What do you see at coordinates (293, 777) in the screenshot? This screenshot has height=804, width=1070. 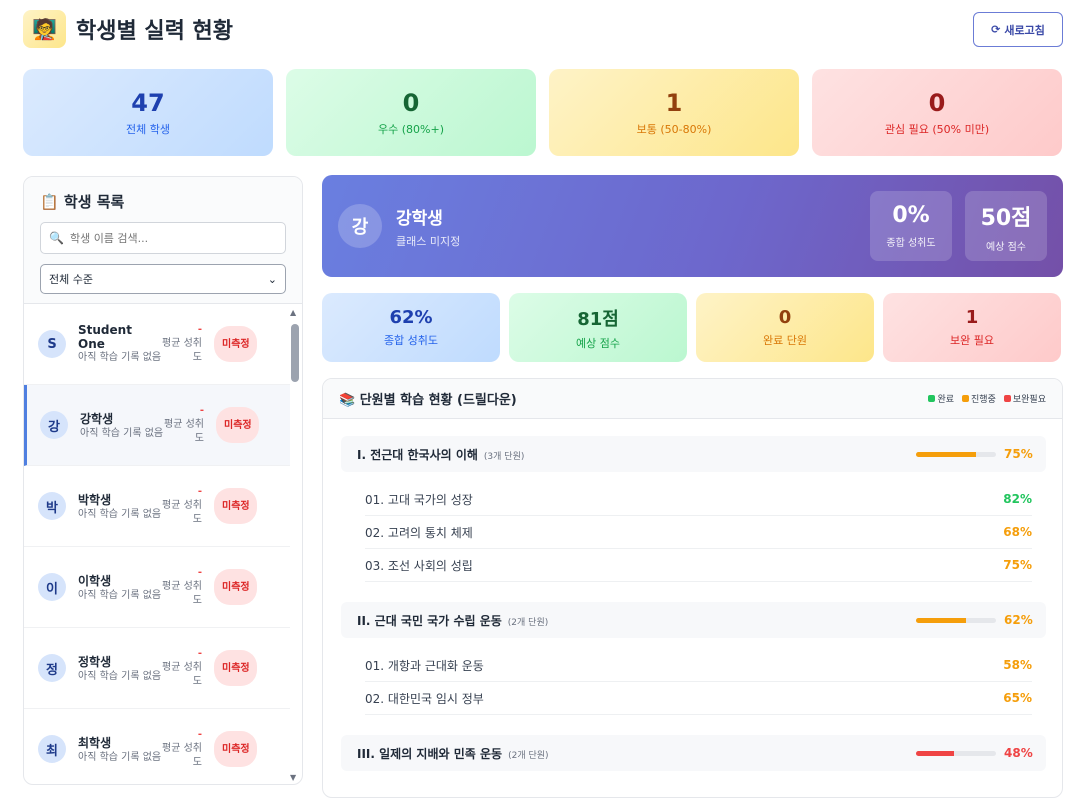 I see `scroll-down-icon: ▼` at bounding box center [293, 777].